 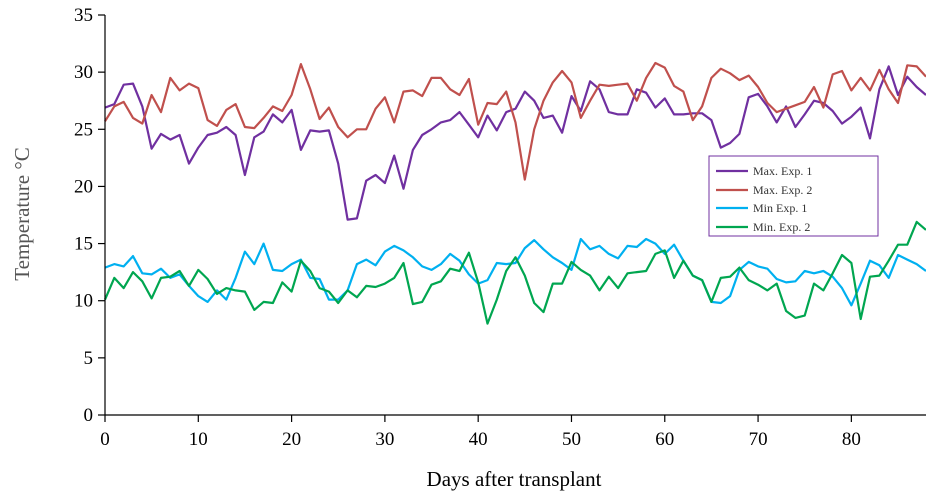 What do you see at coordinates (781, 227) in the screenshot?
I see `legend-label: Min. Exp. 2` at bounding box center [781, 227].